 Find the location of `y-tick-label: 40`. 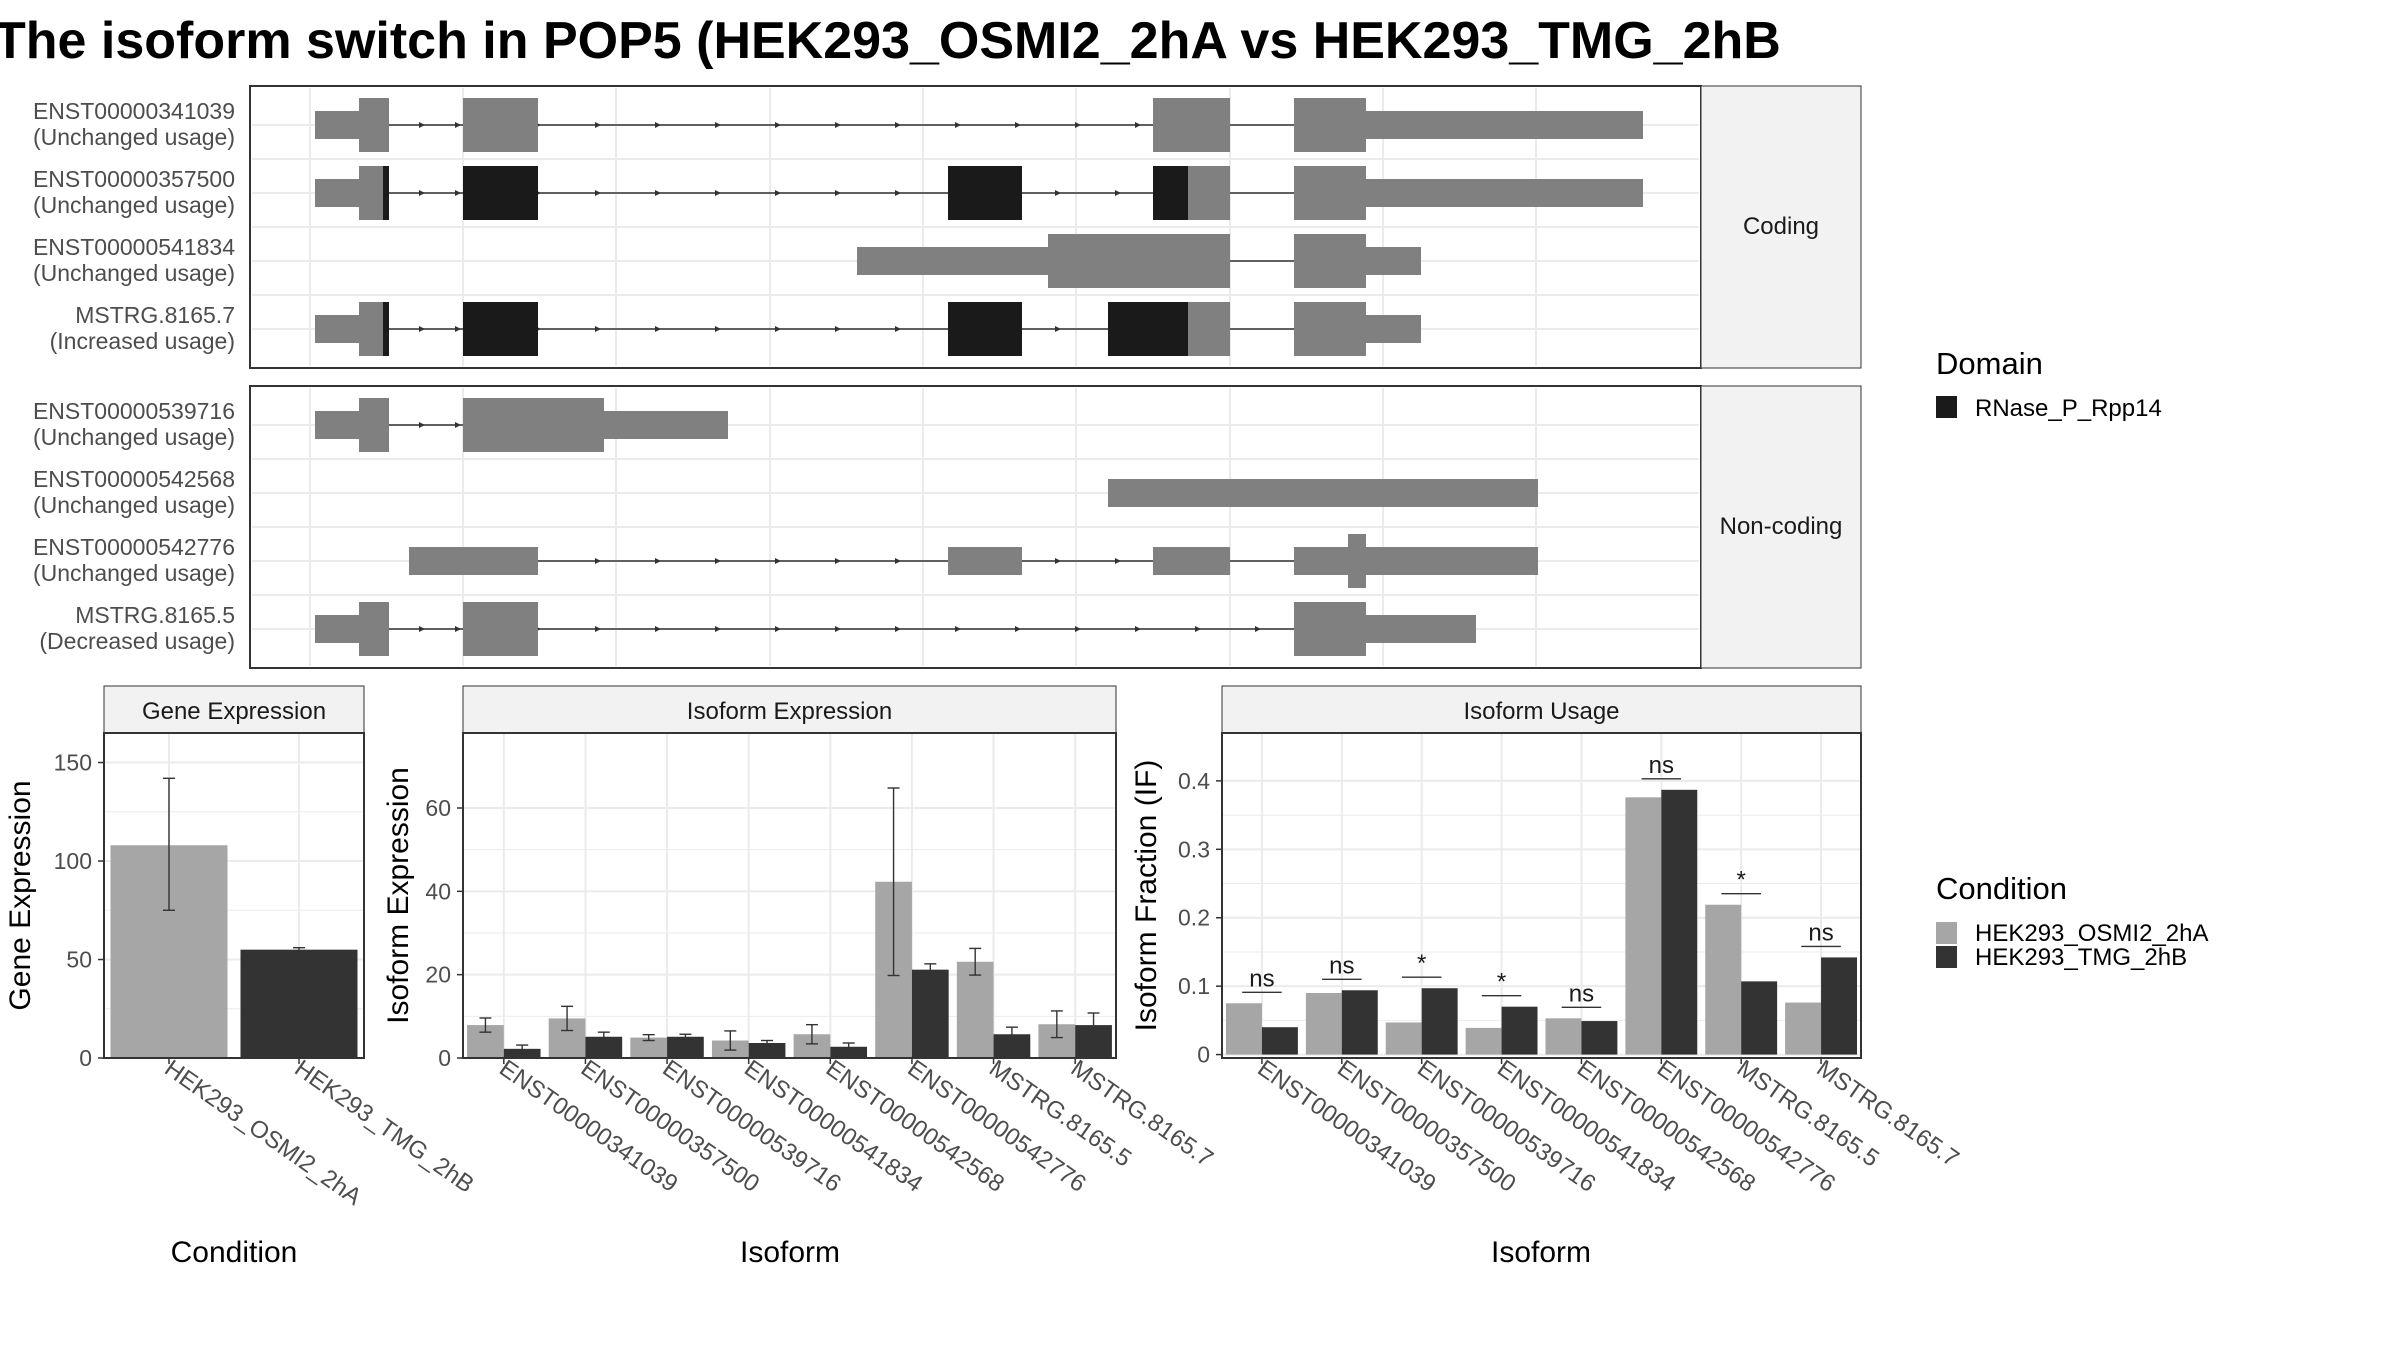

y-tick-label: 40 is located at coordinates (438, 891).